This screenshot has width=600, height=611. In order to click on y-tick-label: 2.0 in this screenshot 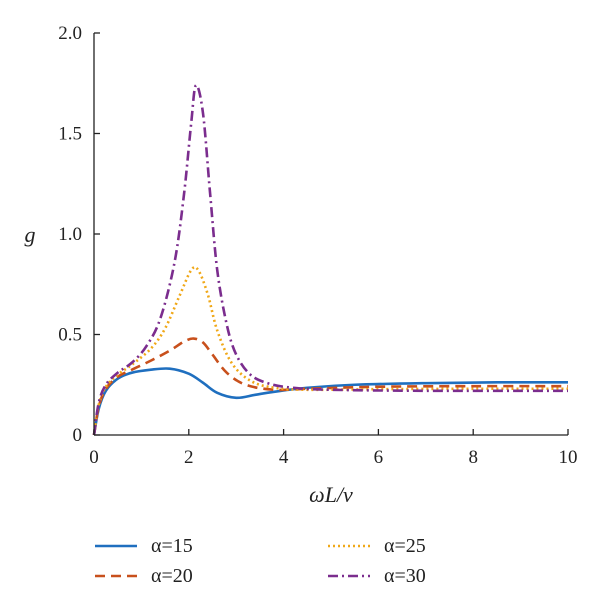, I will do `click(70, 33)`.